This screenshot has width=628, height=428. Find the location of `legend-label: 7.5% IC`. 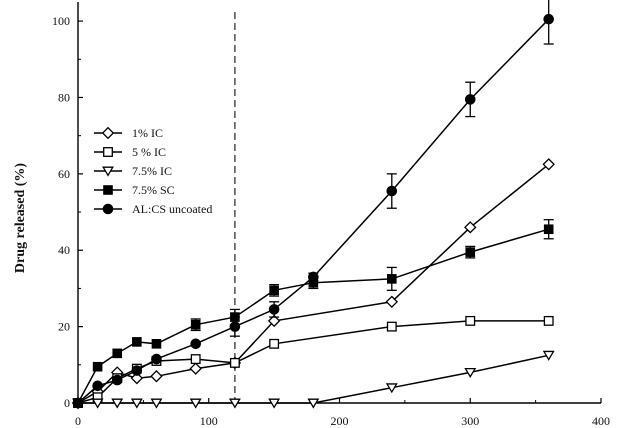

legend-label: 7.5% IC is located at coordinates (152, 171).